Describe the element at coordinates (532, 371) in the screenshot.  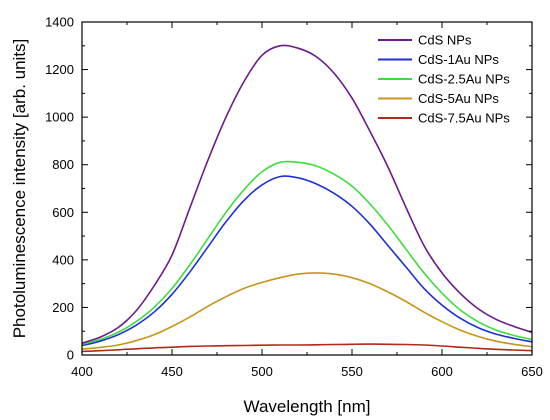
I see `x-tick-label: 650` at that location.